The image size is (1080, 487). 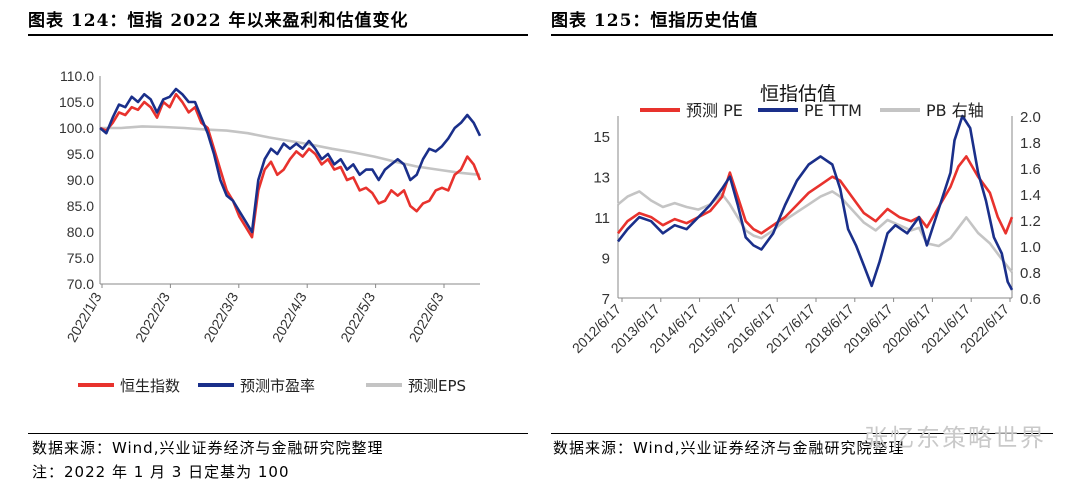 I want to click on left-y-tick-label: 80.0, so click(x=80, y=232).